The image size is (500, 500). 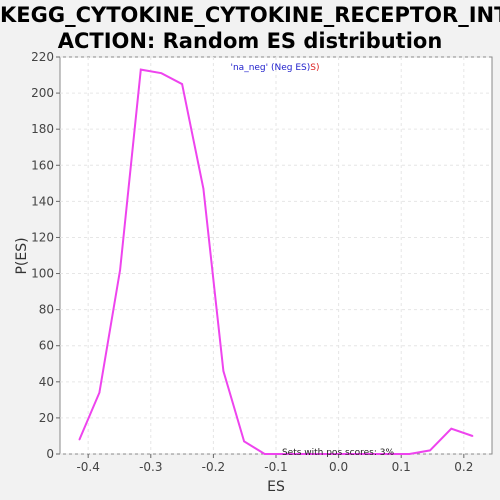 What do you see at coordinates (150, 467) in the screenshot?
I see `x-tick-label: -0.3` at bounding box center [150, 467].